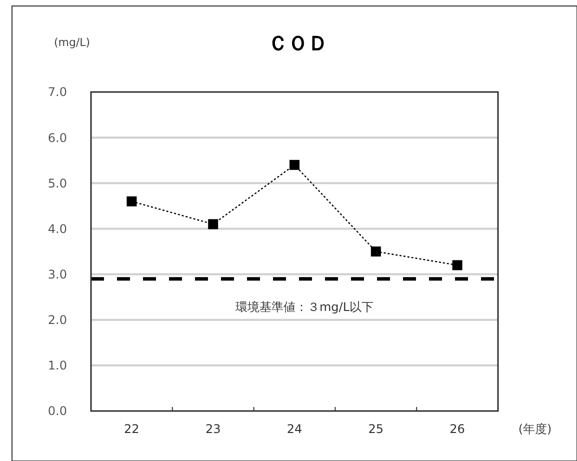  Describe the element at coordinates (57, 92) in the screenshot. I see `y-tick-label: 7.0` at that location.